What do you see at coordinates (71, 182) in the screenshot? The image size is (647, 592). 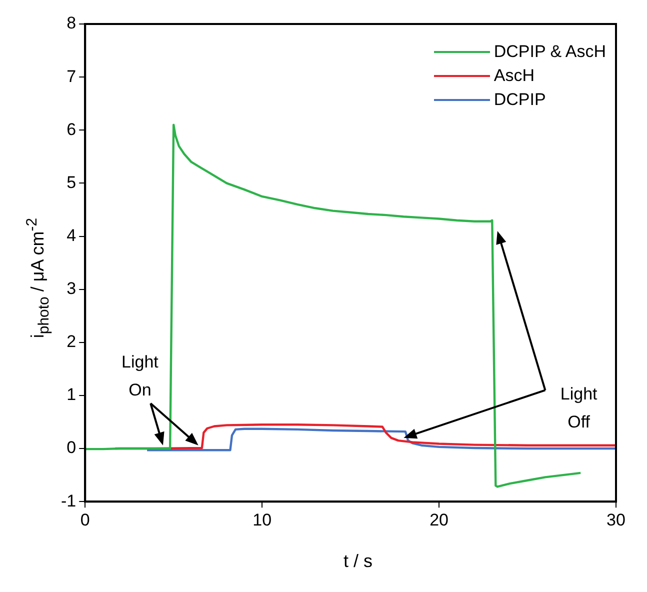 I see `y-tick-label: 5` at bounding box center [71, 182].